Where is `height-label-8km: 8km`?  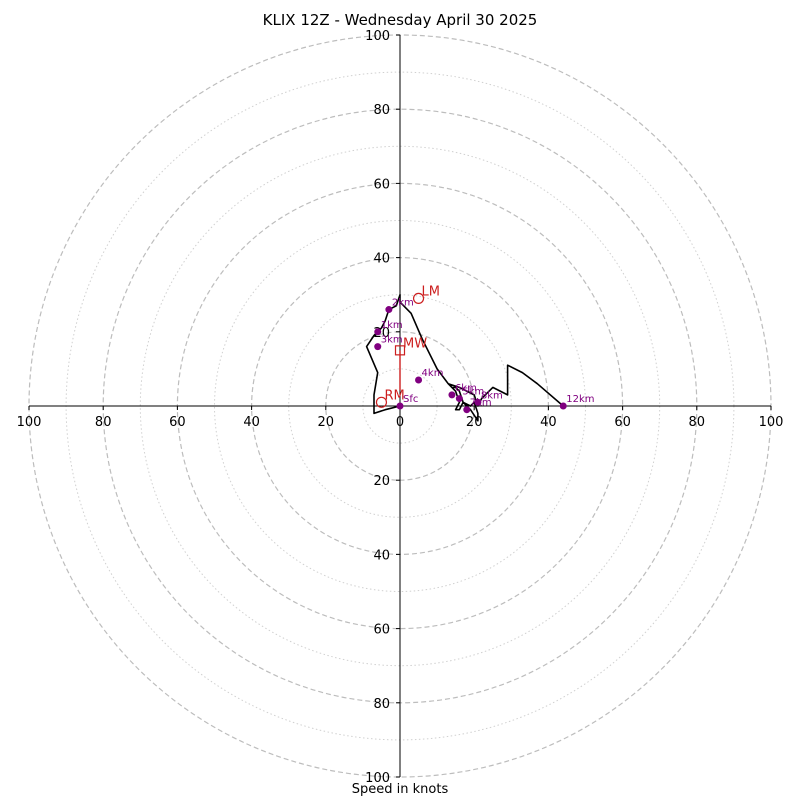
height-label-8km: 8km is located at coordinates (492, 395).